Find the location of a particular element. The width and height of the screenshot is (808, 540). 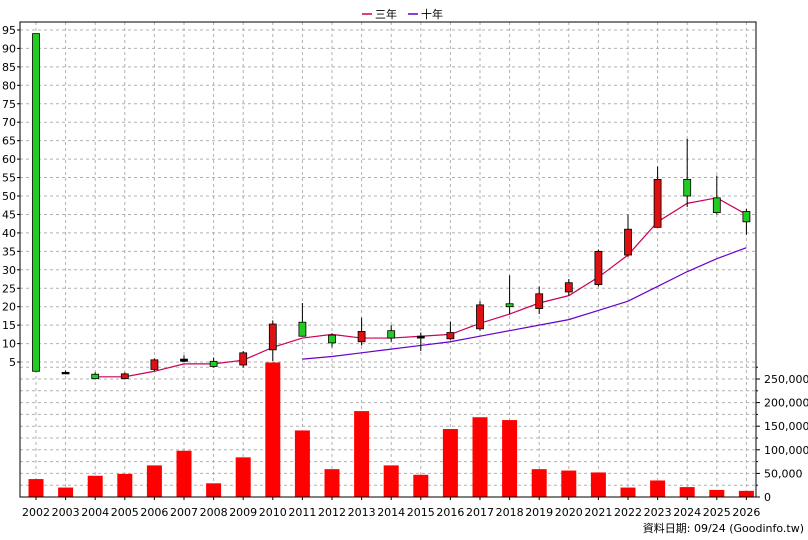

candle-2016 is located at coordinates (450, 330).